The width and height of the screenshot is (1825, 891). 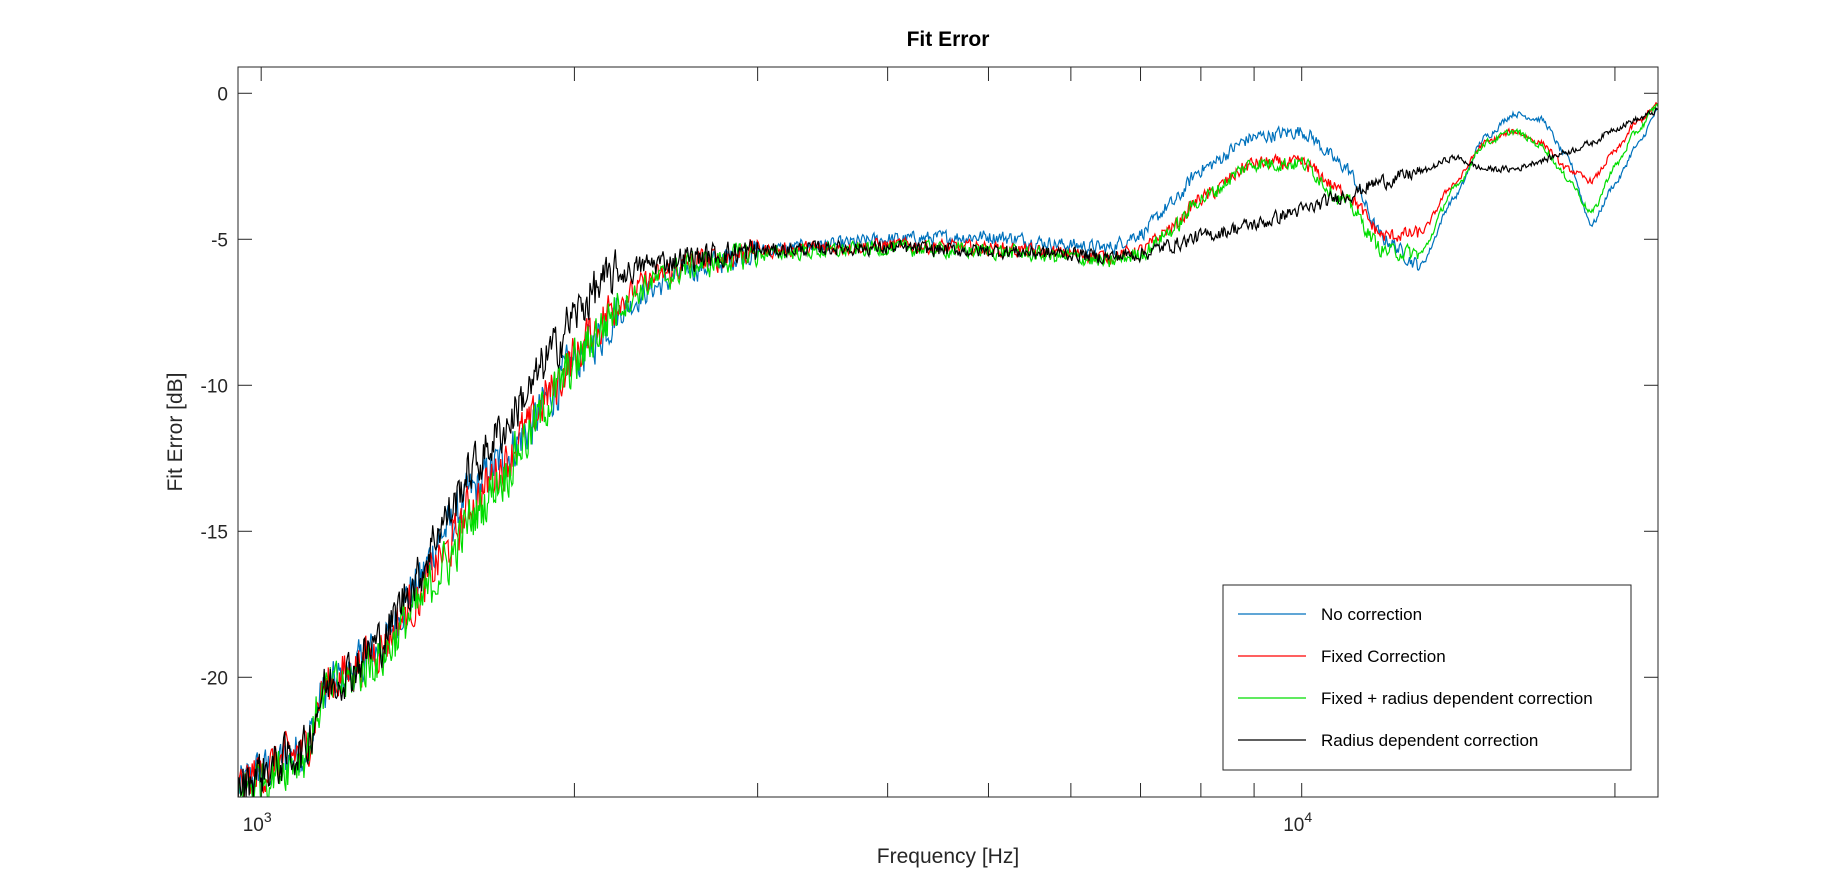 What do you see at coordinates (268, 817) in the screenshot?
I see `x-tick-exponent: 3` at bounding box center [268, 817].